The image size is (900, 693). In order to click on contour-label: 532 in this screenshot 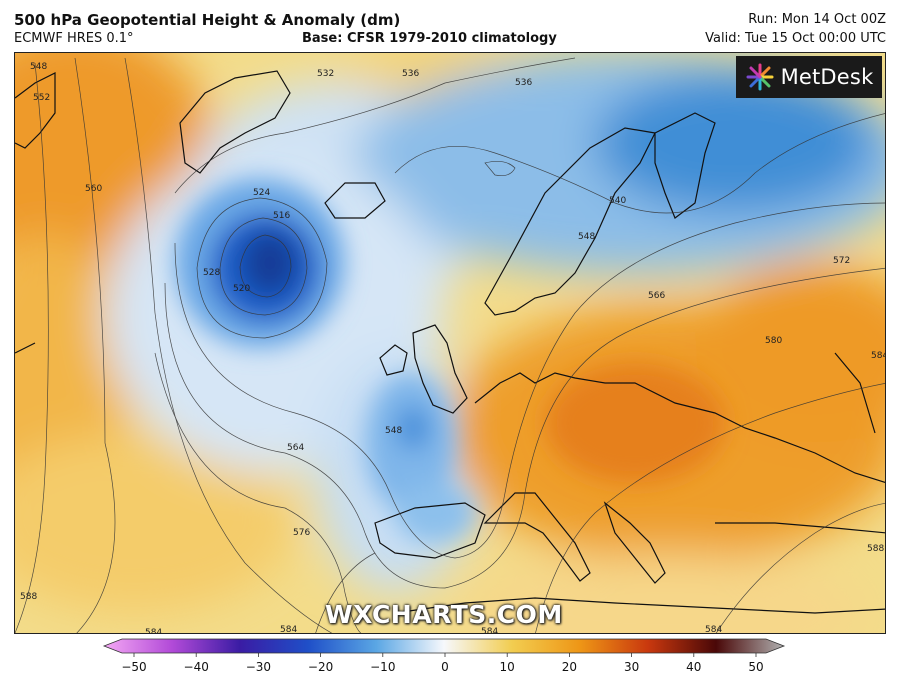, I will do `click(325, 74)`.